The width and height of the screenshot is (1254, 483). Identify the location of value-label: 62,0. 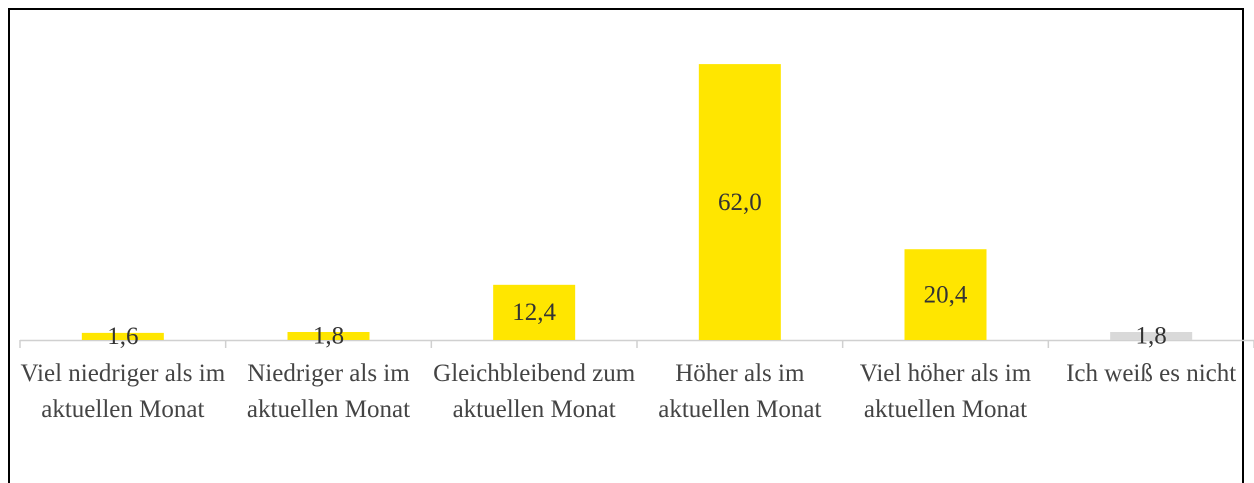
(740, 202).